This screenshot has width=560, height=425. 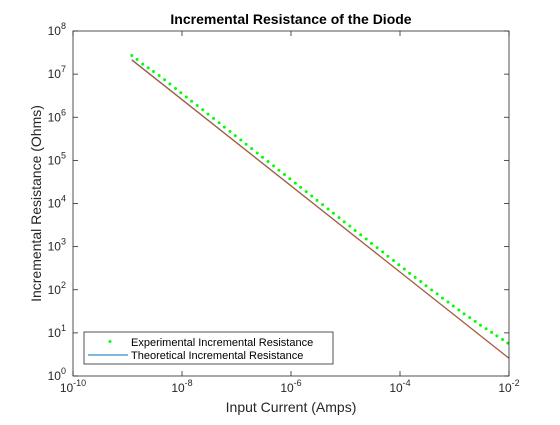 I want to click on x-tick-label-2-exp: -6, so click(x=298, y=383).